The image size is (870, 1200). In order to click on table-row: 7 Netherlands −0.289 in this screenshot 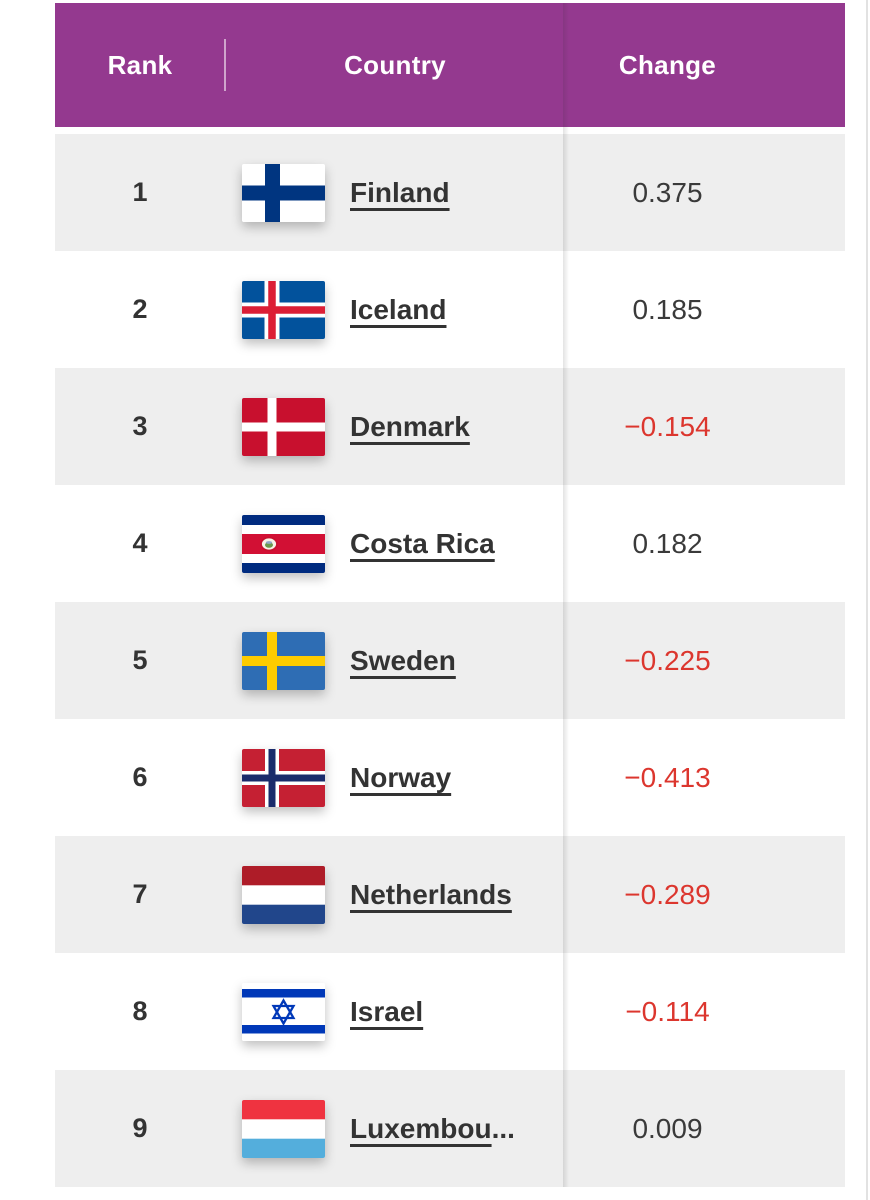, I will do `click(450, 894)`.